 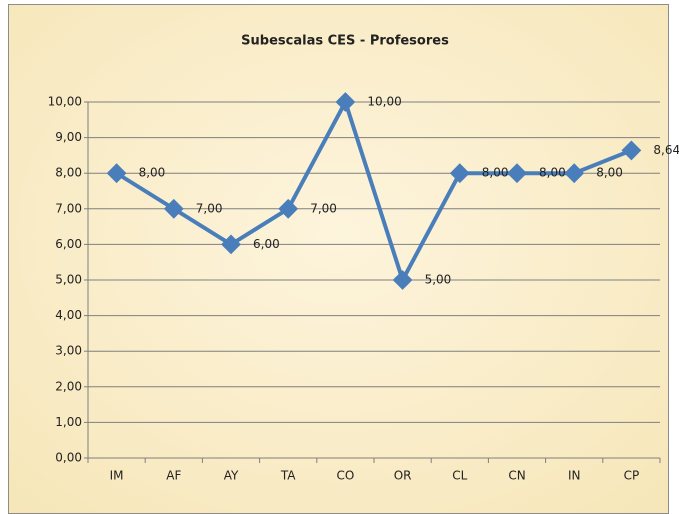 What do you see at coordinates (68, 351) in the screenshot?
I see `y-tick-label: 3,00` at bounding box center [68, 351].